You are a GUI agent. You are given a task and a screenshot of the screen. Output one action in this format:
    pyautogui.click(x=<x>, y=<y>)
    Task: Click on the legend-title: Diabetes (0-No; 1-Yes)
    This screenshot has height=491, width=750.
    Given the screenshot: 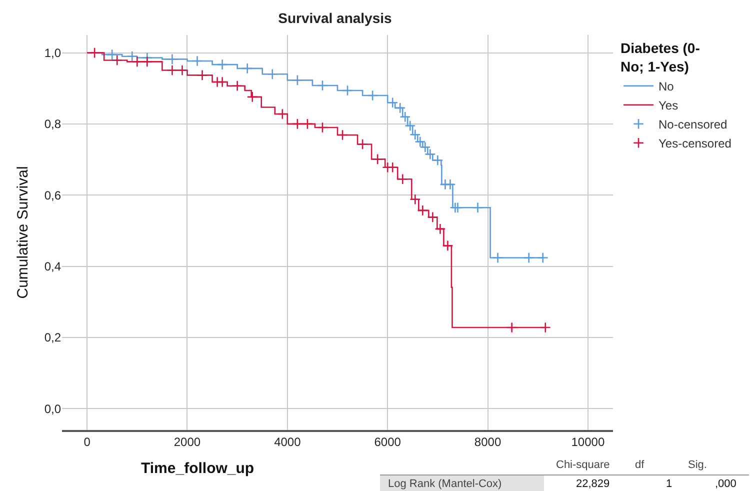 What is the action you would take?
    pyautogui.click(x=660, y=57)
    